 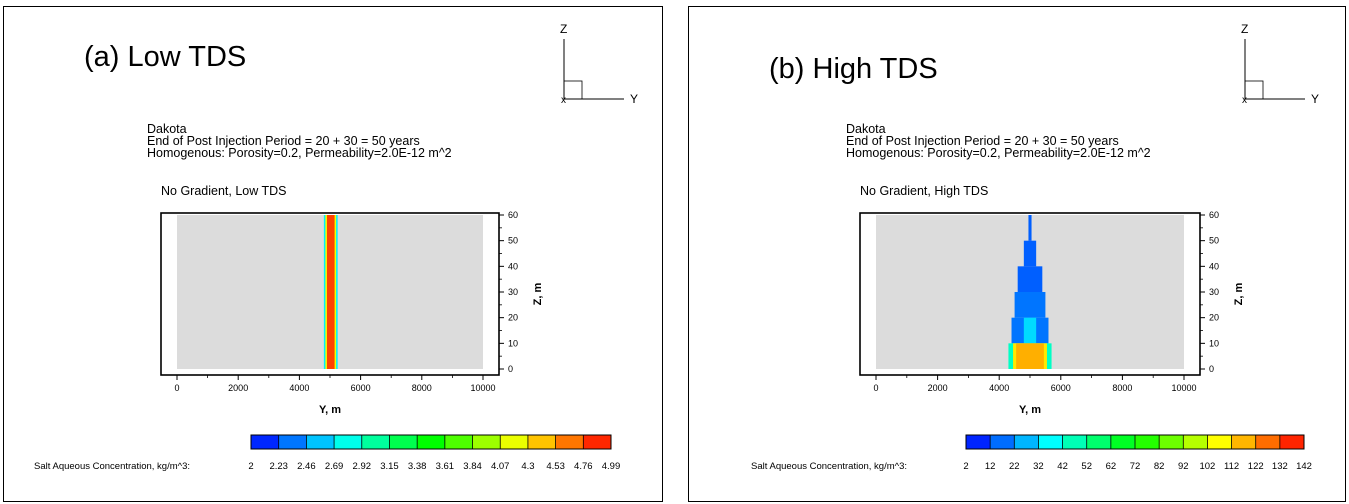 What do you see at coordinates (1280, 64) in the screenshot?
I see `axis-triad: Zx Y` at bounding box center [1280, 64].